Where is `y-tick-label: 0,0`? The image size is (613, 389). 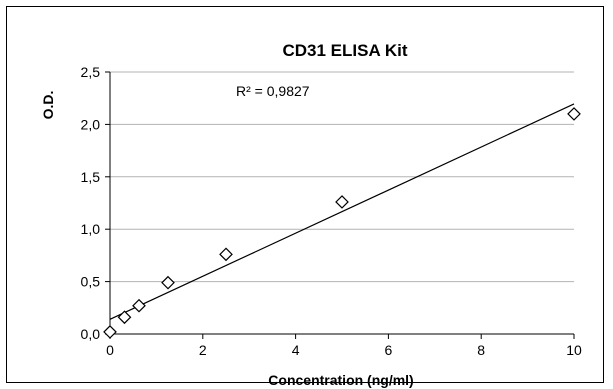 y-tick-label: 0,0 is located at coordinates (91, 334).